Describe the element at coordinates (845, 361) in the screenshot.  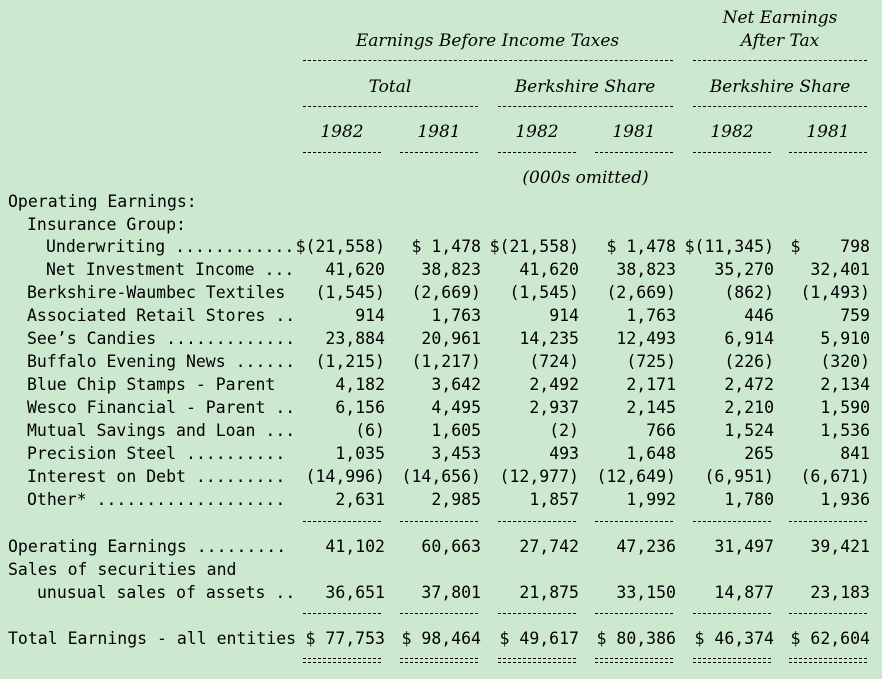
I see `value-cell: (320)` at that location.